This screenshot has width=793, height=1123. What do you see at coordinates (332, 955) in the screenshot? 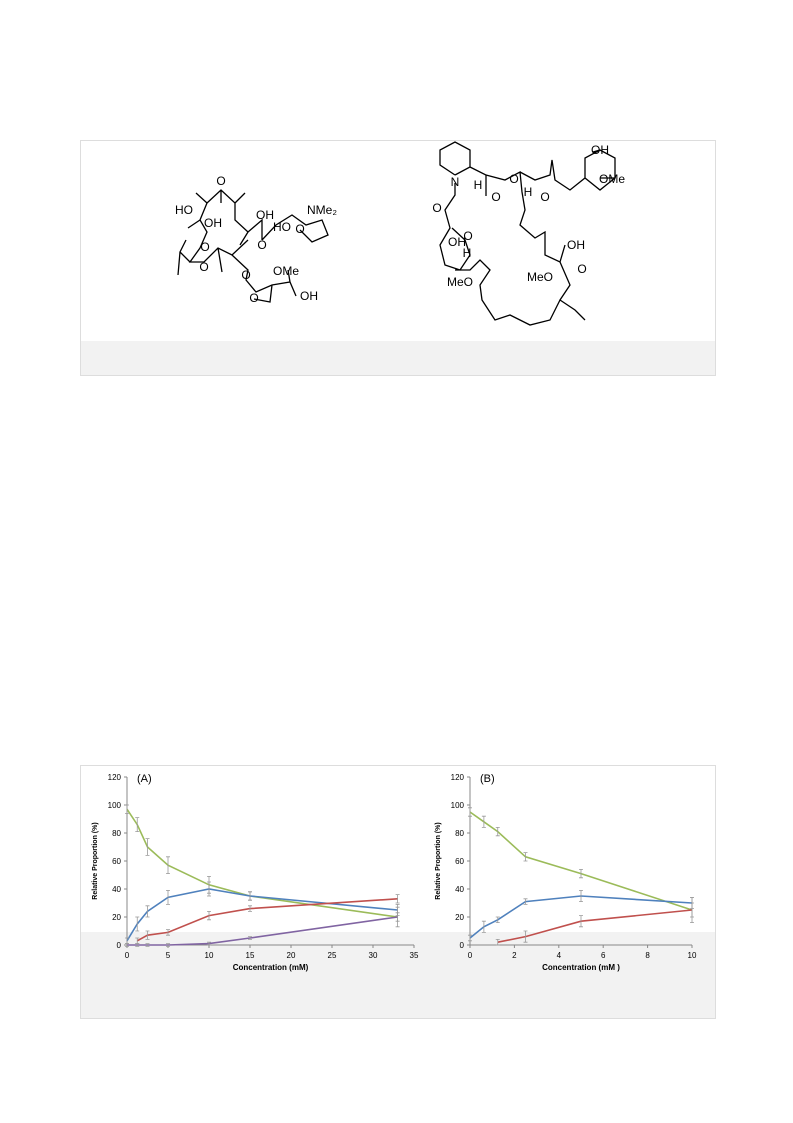
I see `x-tick-label: 25` at bounding box center [332, 955].